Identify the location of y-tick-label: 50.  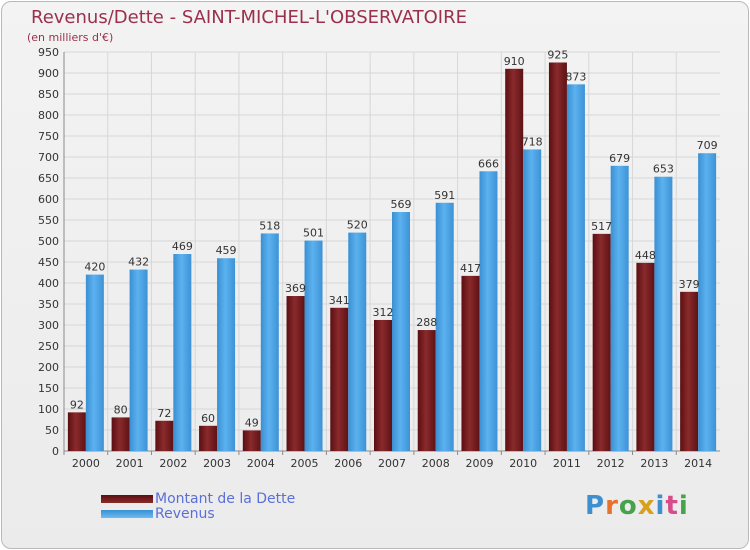
(52, 430).